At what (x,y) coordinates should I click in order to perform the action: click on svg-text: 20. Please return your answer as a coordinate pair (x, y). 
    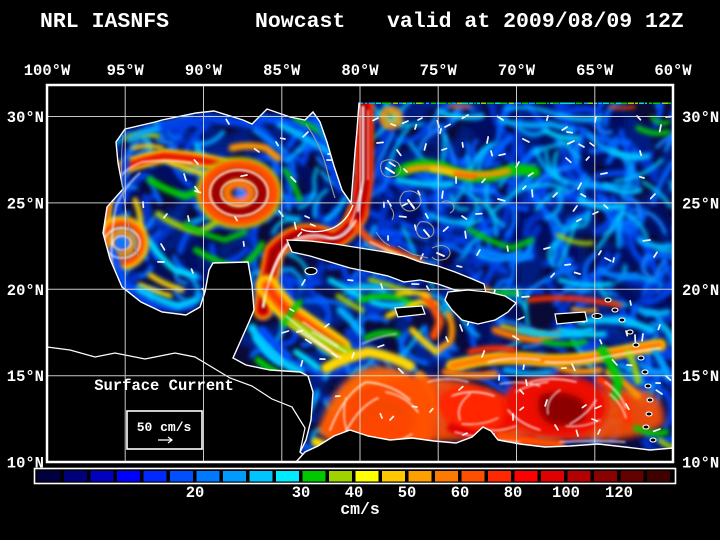
    Looking at the image, I should click on (195, 493).